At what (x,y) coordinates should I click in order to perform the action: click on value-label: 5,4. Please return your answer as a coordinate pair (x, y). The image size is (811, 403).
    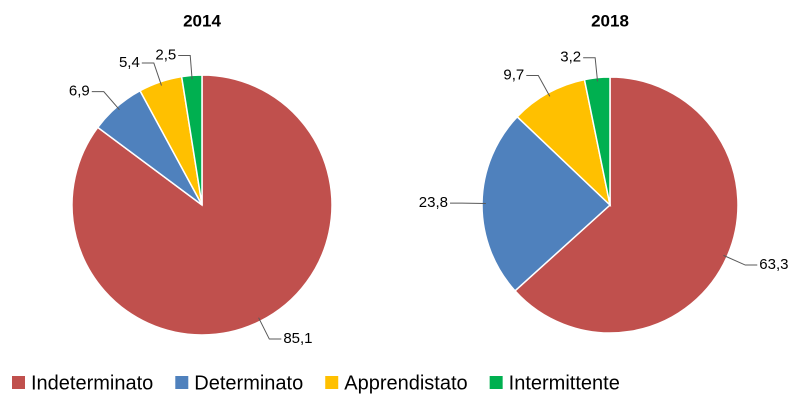
    Looking at the image, I should click on (129, 62).